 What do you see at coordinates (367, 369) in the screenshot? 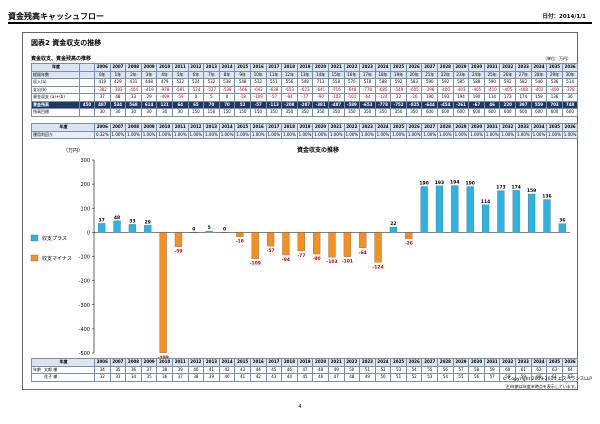
I see `value-cell: 51` at bounding box center [367, 369].